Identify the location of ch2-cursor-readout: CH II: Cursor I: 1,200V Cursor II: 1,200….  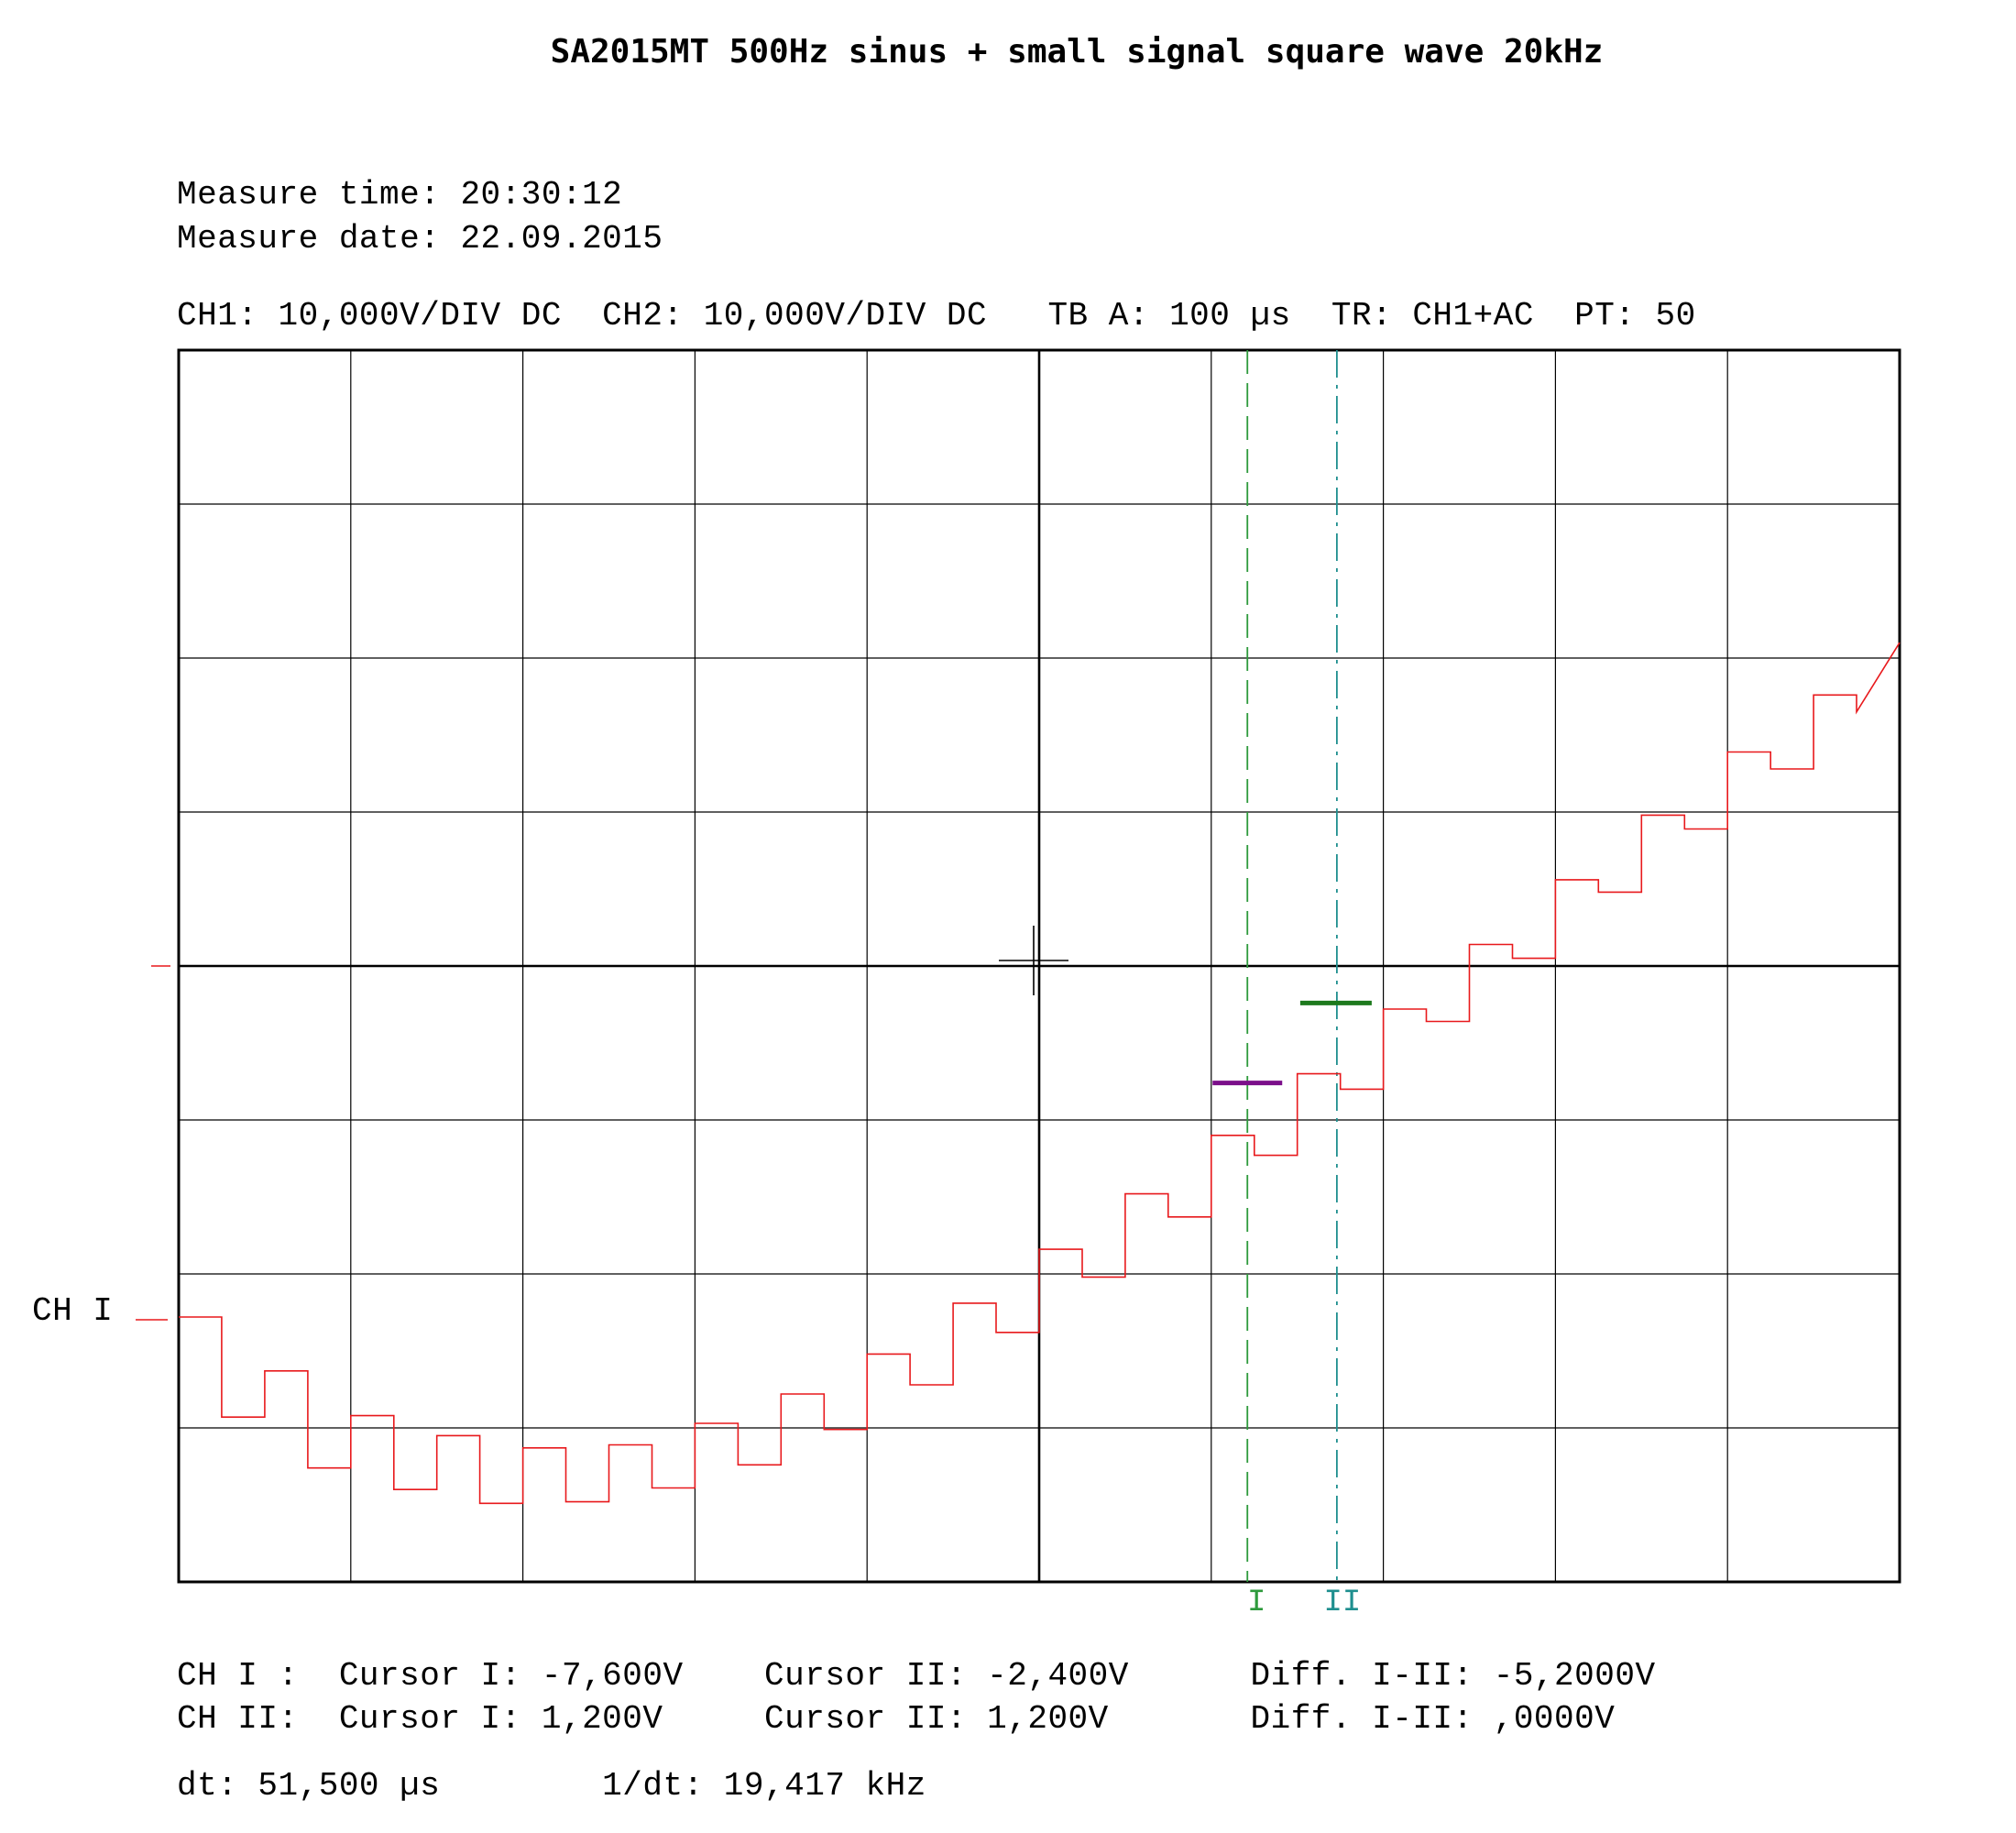
(896, 1719).